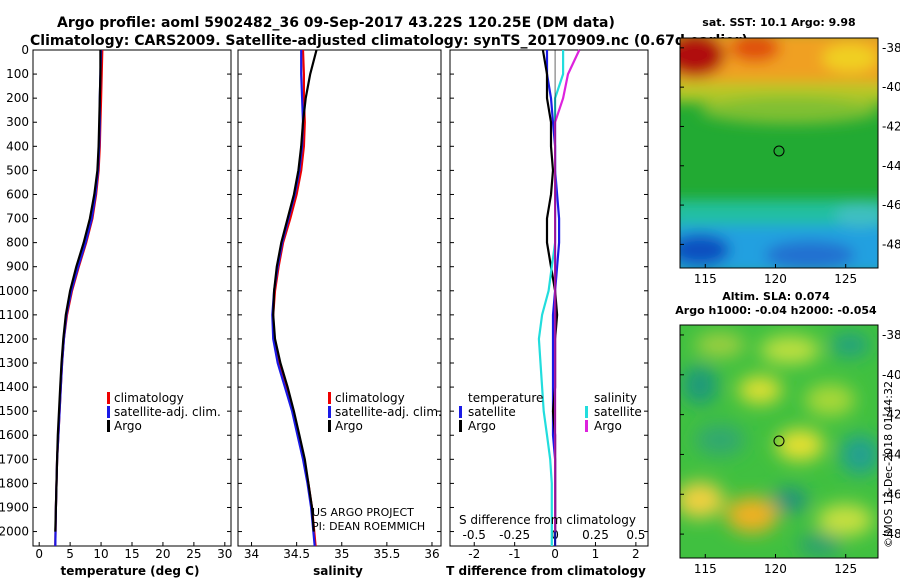  I want to click on series-line-temperature-satellite, so click(553, 298).